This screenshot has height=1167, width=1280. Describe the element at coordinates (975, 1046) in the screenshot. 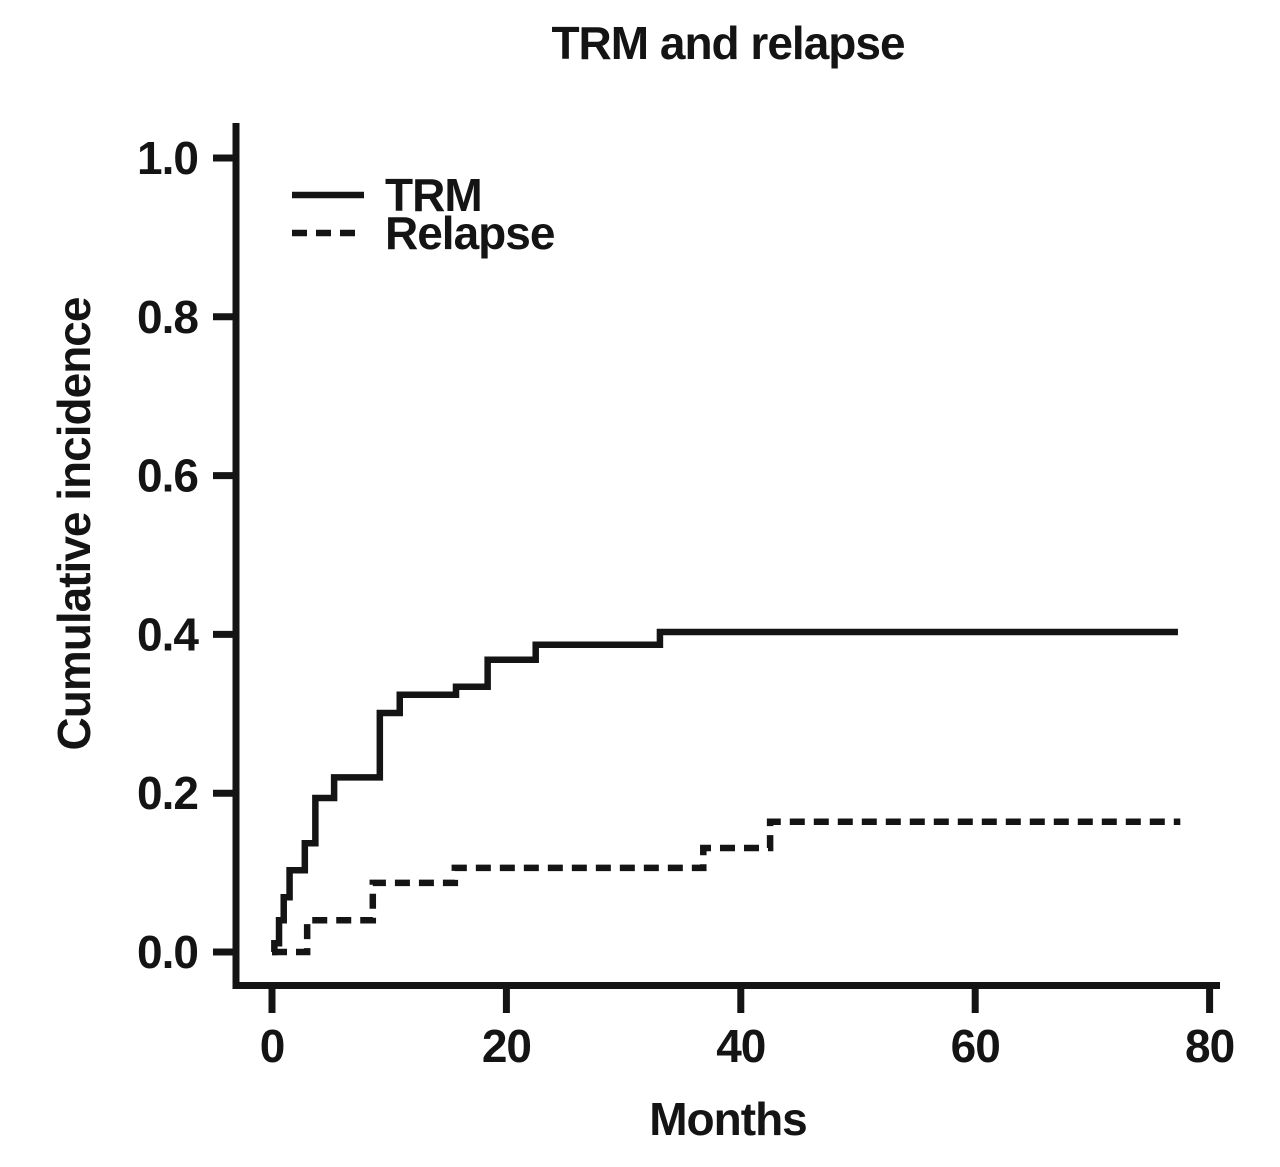

I see `x-tick-label: 60` at that location.